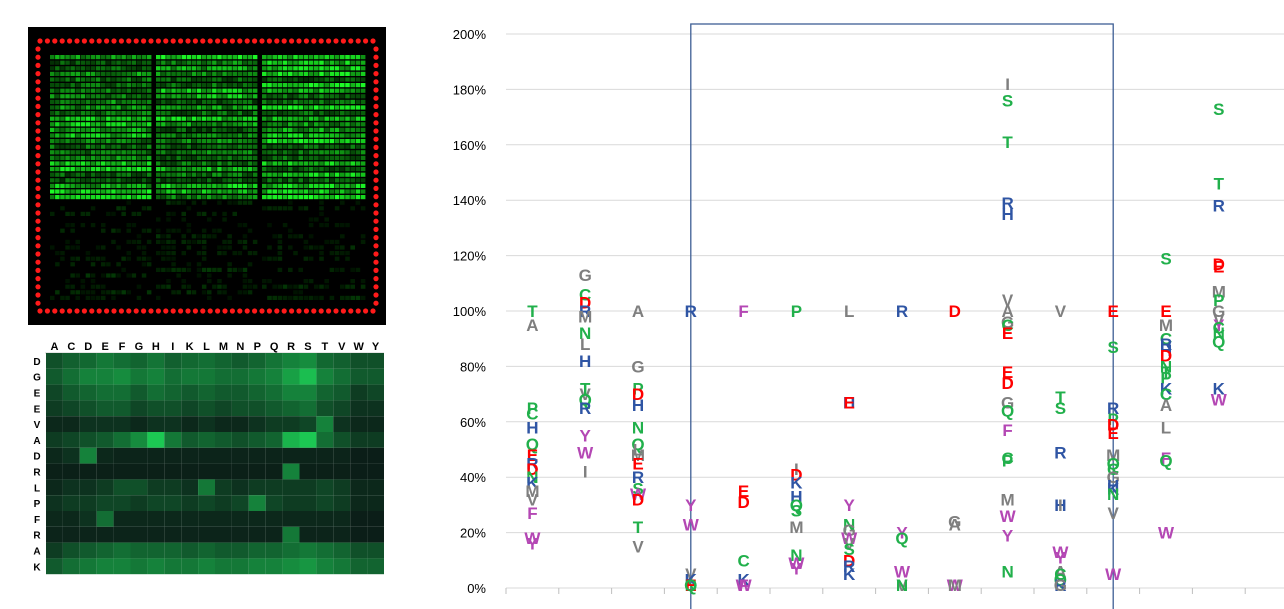  Describe the element at coordinates (850, 505) in the screenshot. I see `data-point-Y: Y` at that location.